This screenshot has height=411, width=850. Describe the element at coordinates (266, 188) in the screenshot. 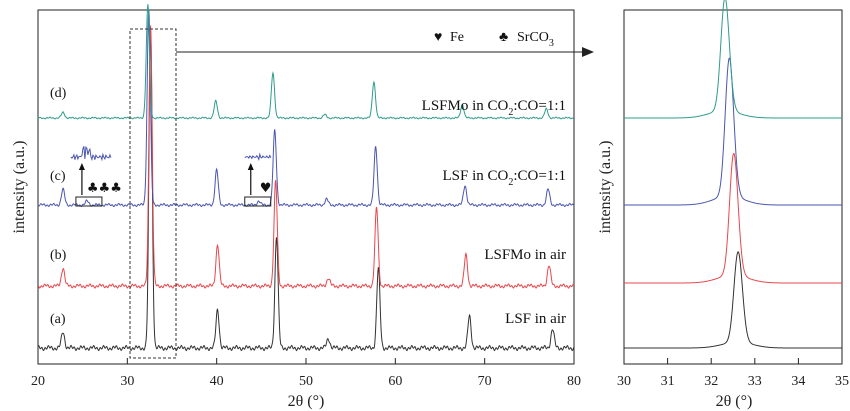

I see `inset-symbol: ♥` at that location.